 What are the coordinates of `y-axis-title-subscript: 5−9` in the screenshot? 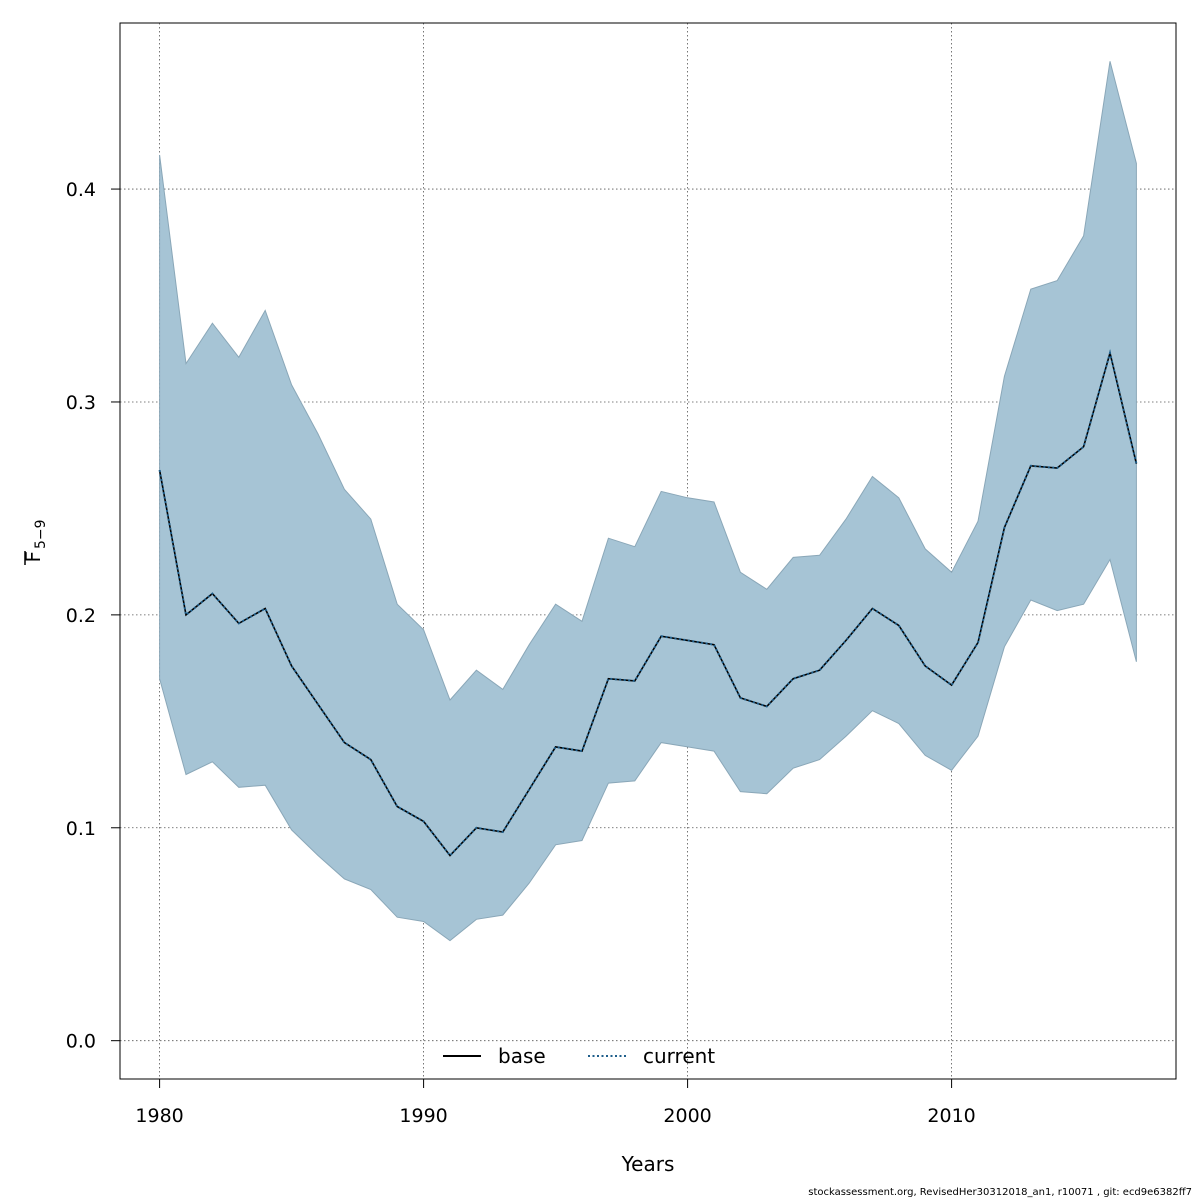 It's located at (41, 534).